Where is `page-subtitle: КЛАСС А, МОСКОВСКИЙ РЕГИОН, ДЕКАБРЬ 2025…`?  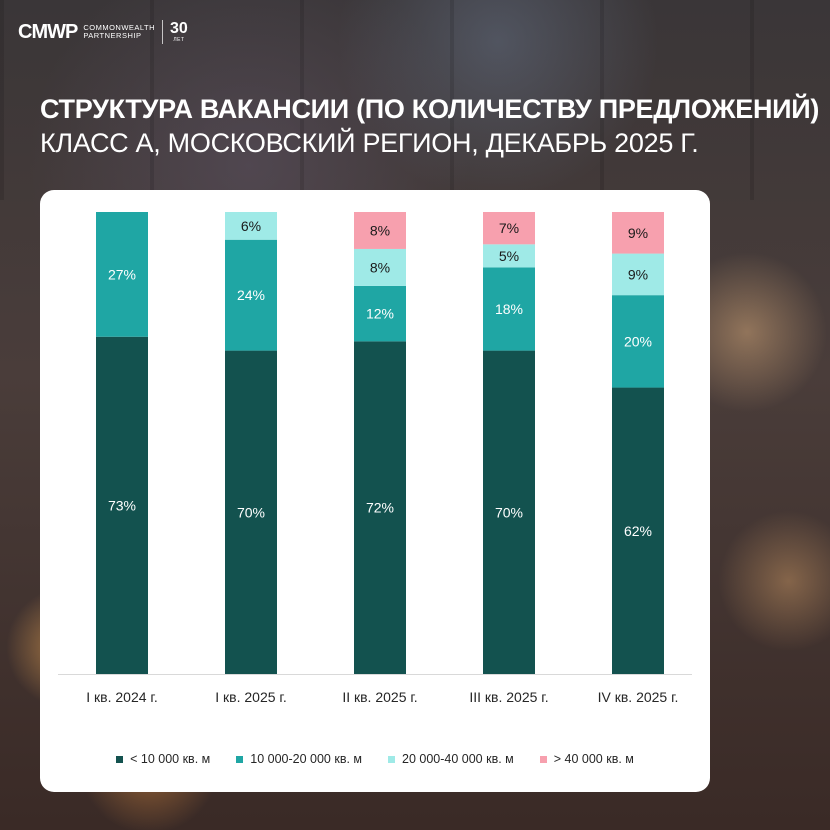
page-subtitle: КЛАСС А, МОСКОВСКИЙ РЕГИОН, ДЕКАБРЬ 2025… is located at coordinates (369, 143).